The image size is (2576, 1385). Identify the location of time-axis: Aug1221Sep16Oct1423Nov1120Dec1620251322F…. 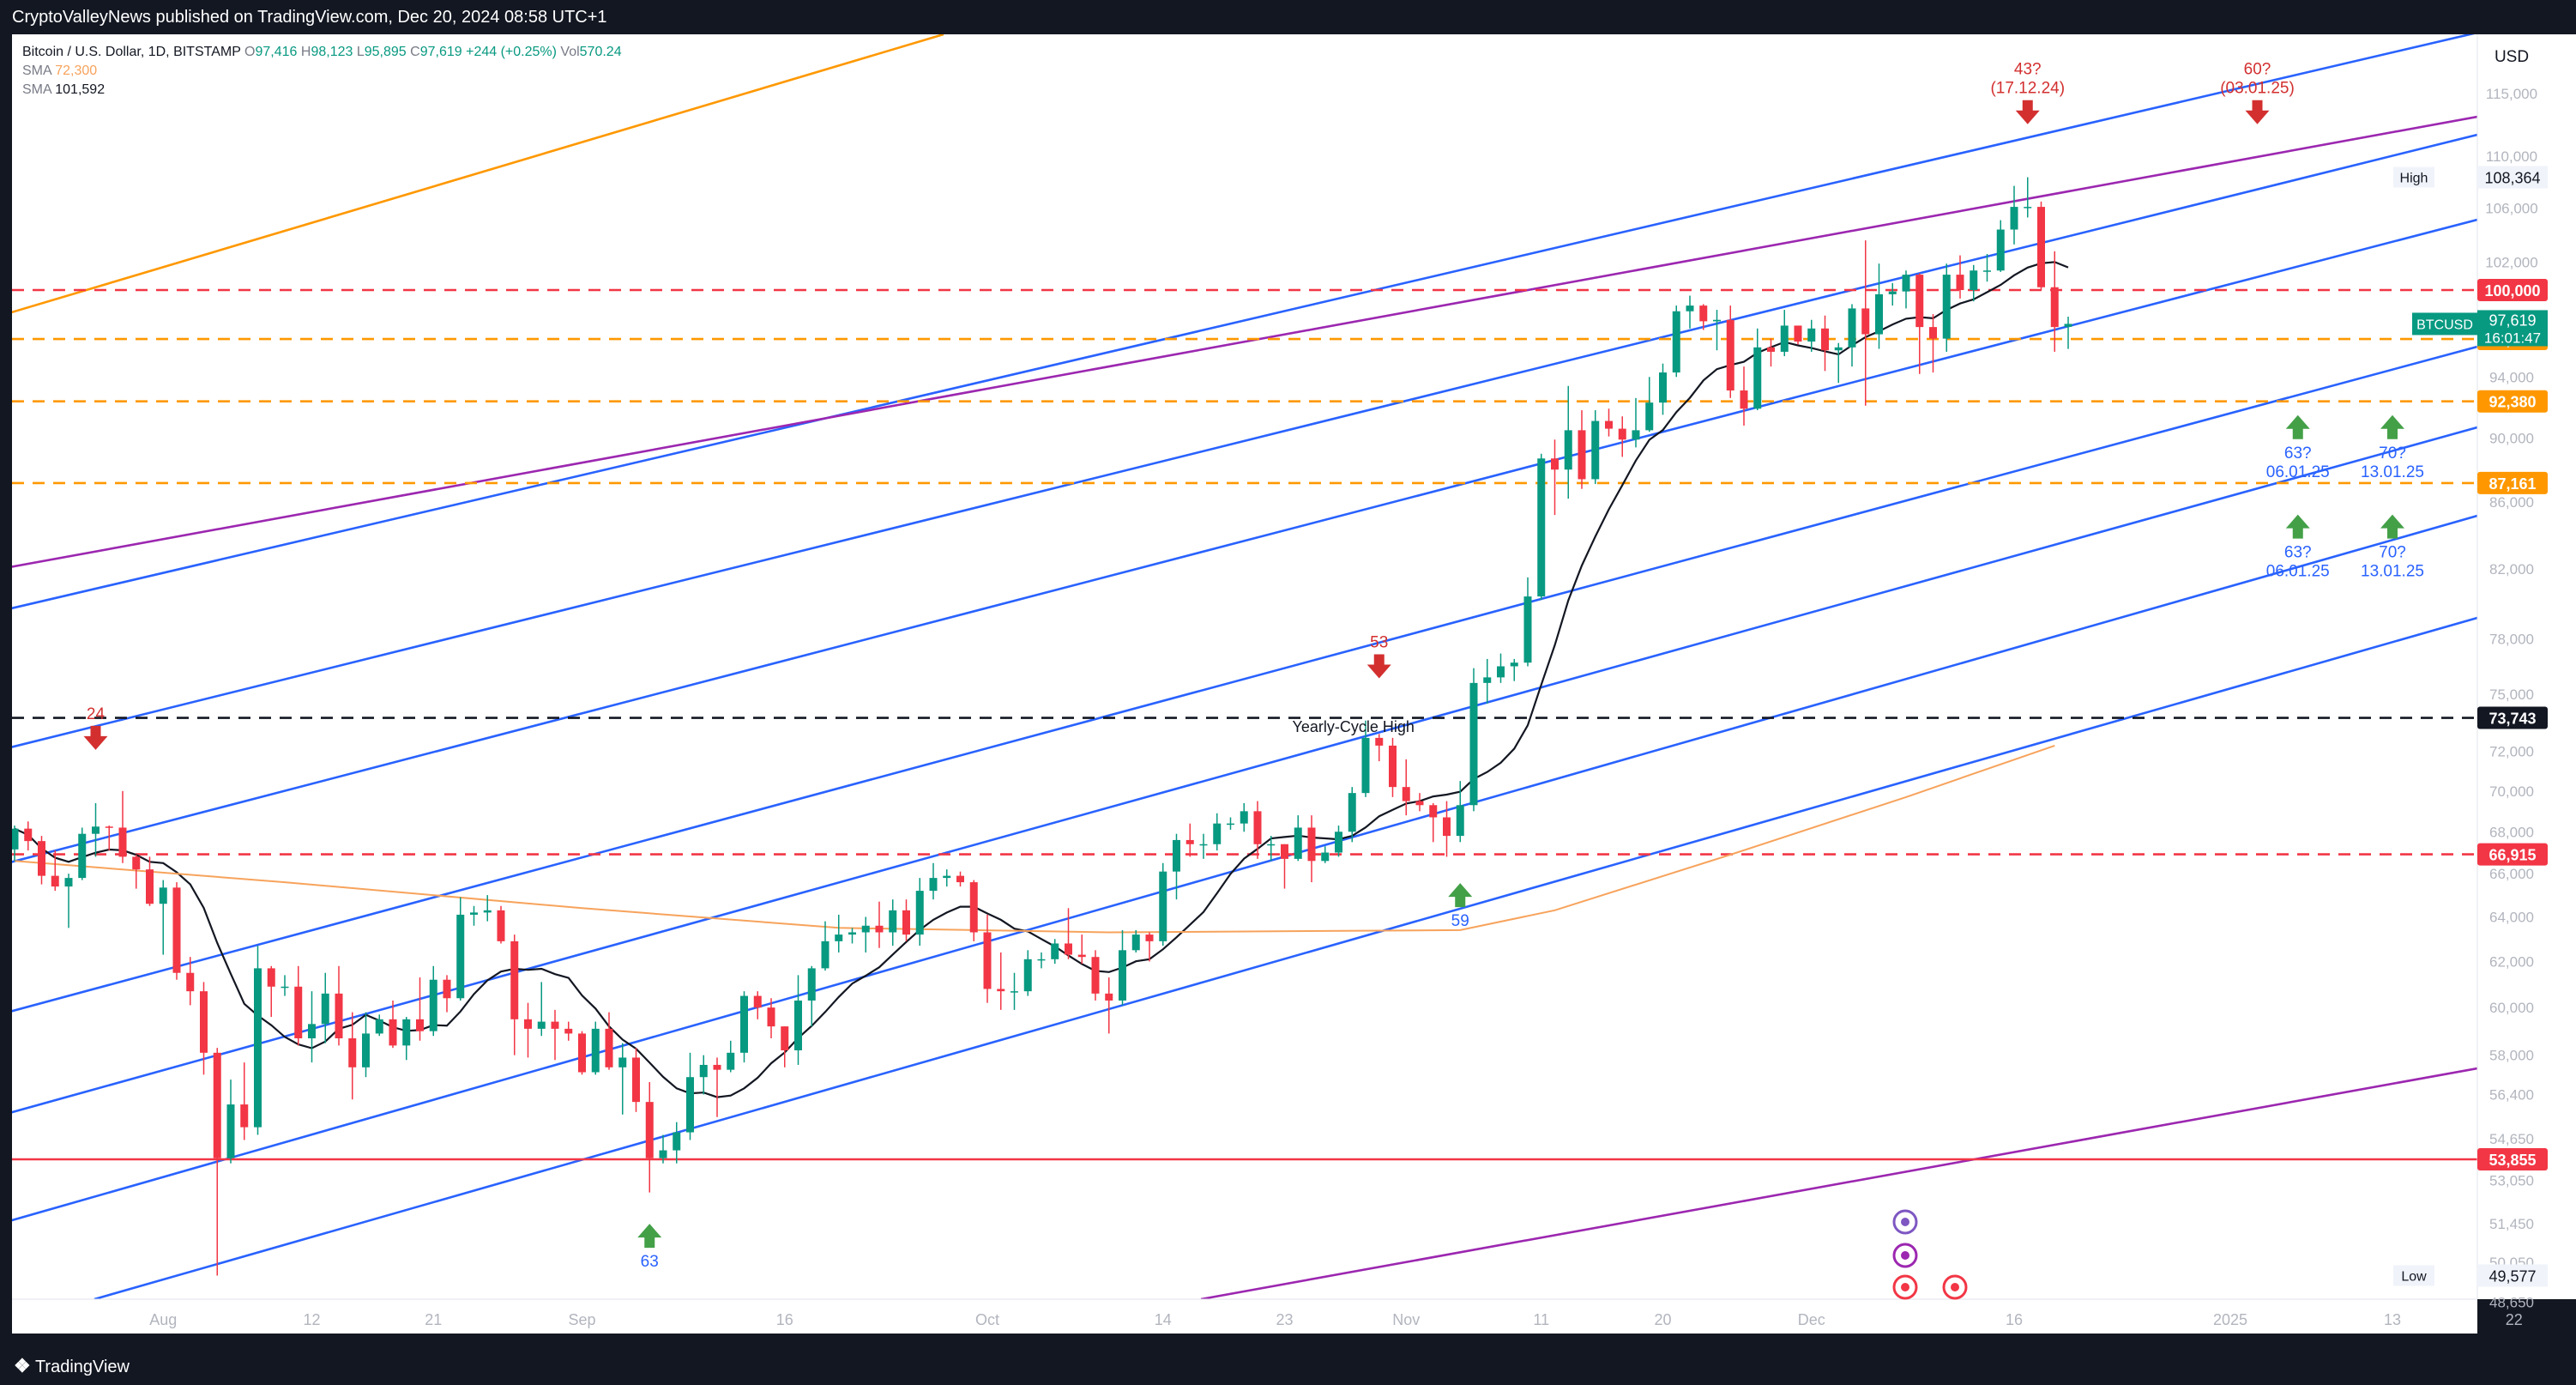
(1267, 1316).